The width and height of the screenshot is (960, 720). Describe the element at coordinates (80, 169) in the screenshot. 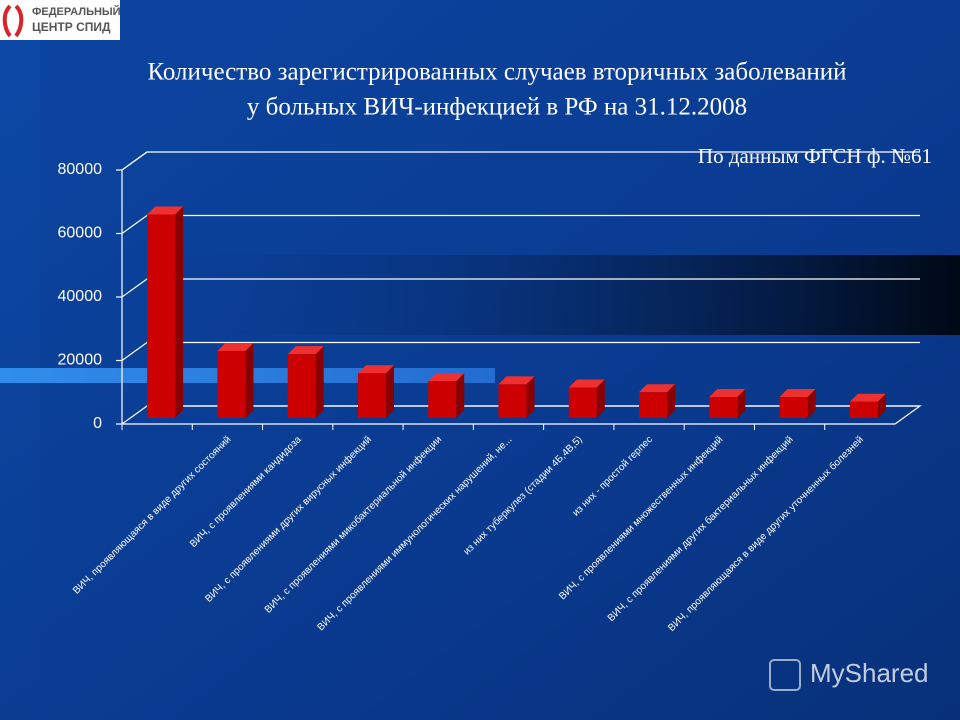

I see `y-tick-label: 80000` at that location.